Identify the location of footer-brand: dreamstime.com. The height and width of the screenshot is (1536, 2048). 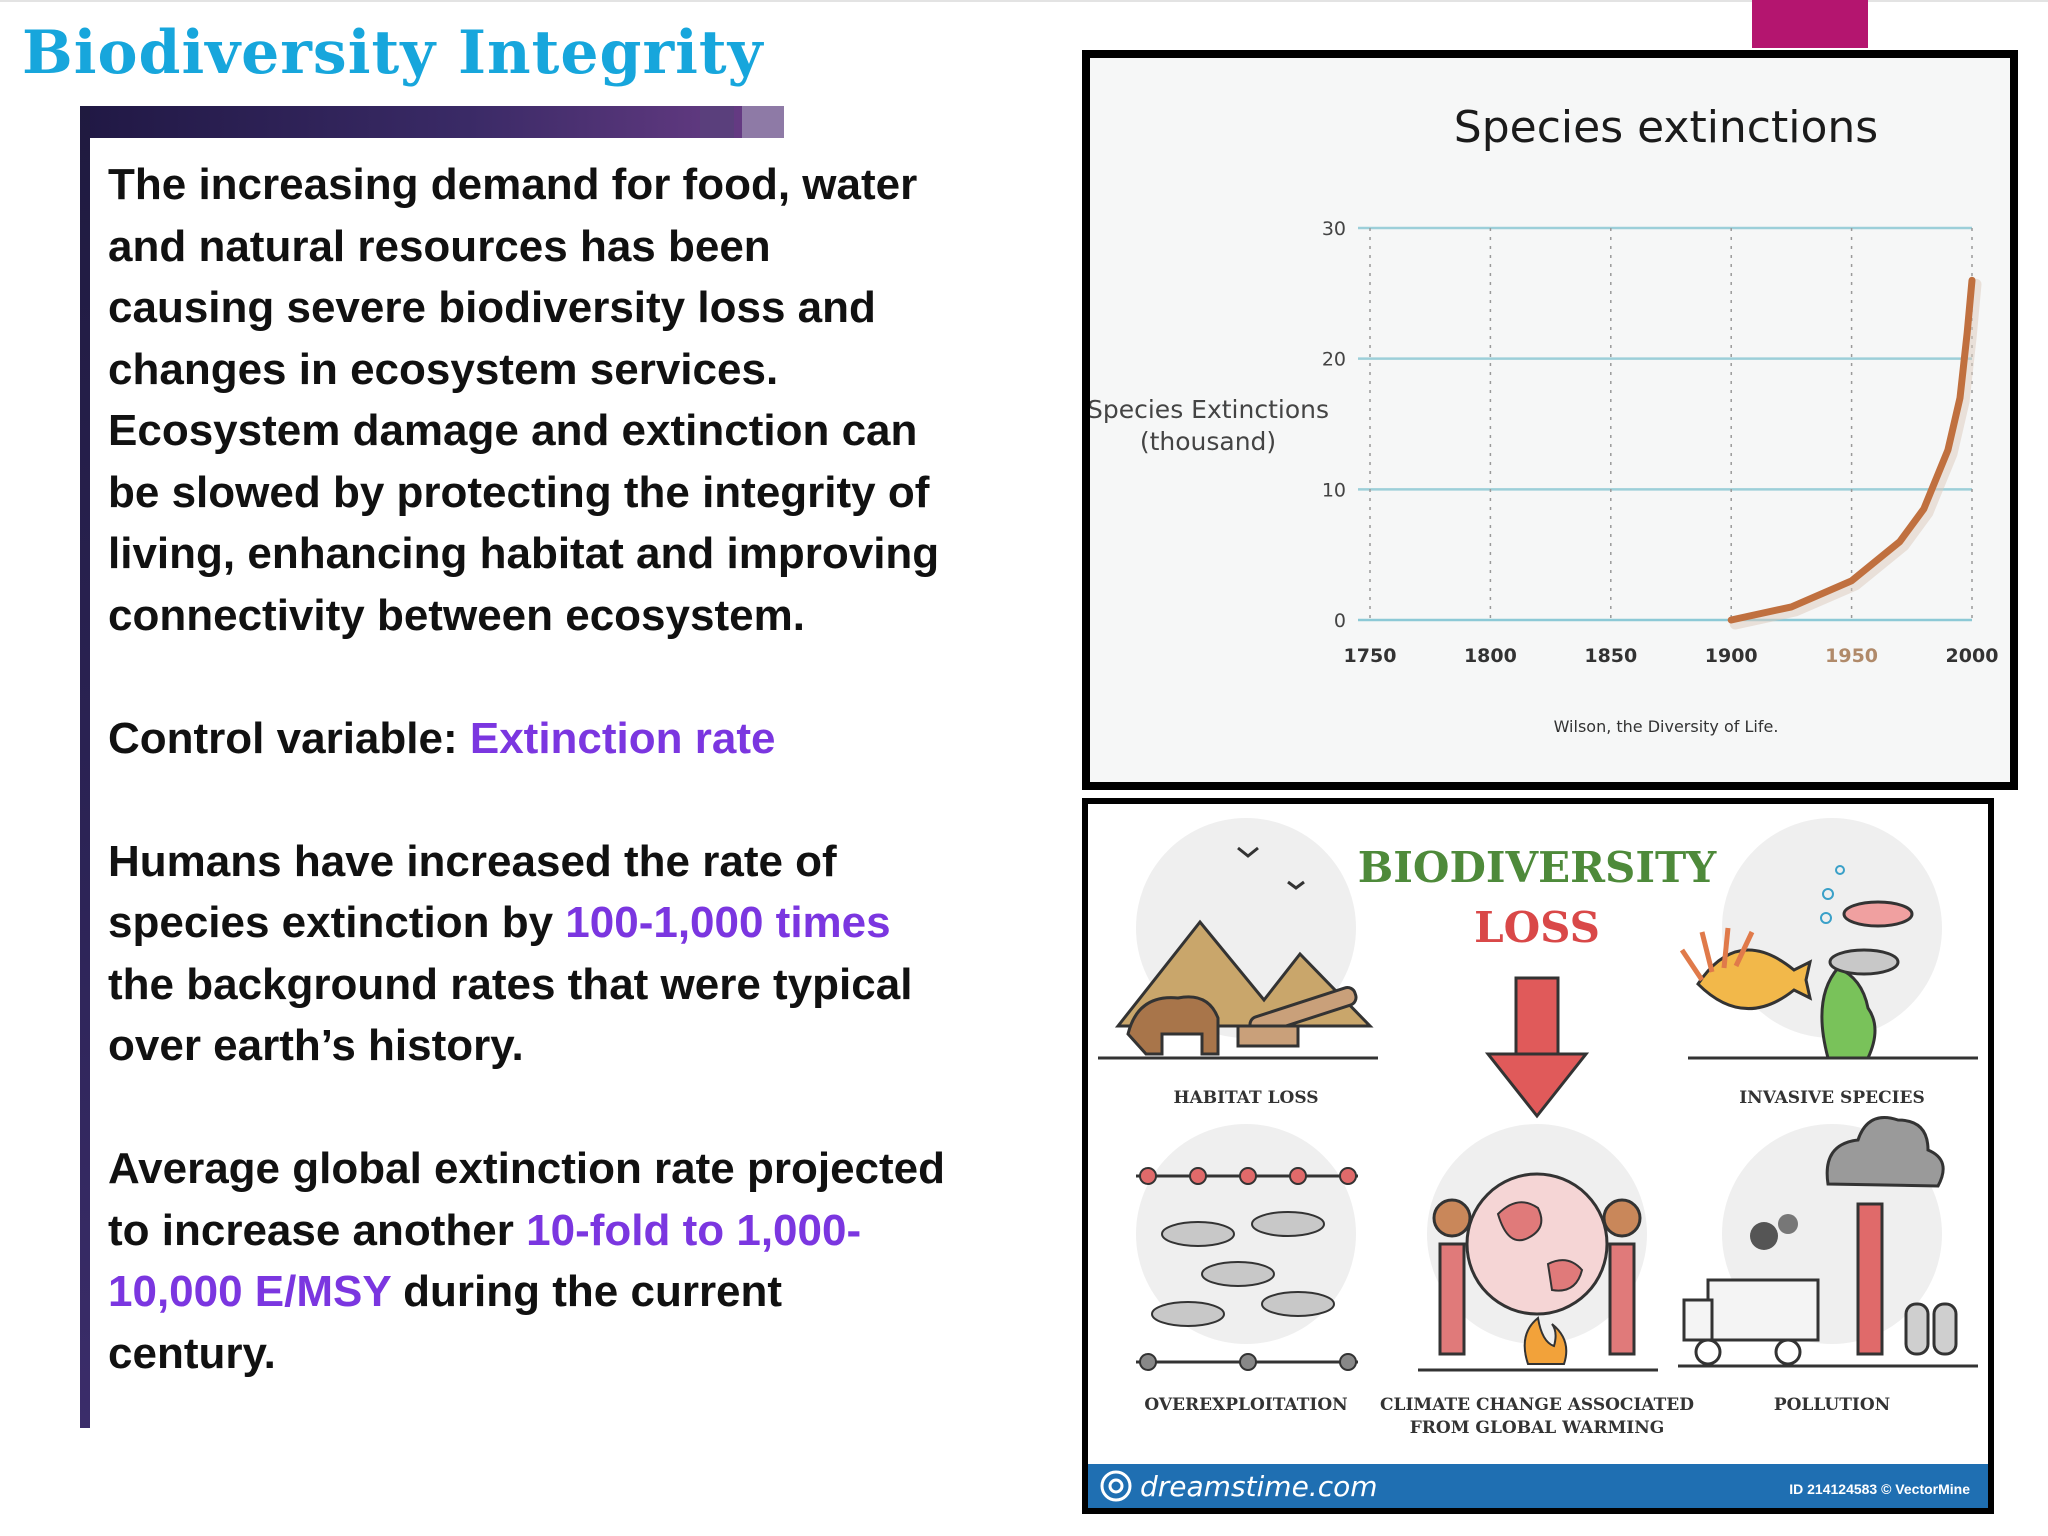
(1259, 1486).